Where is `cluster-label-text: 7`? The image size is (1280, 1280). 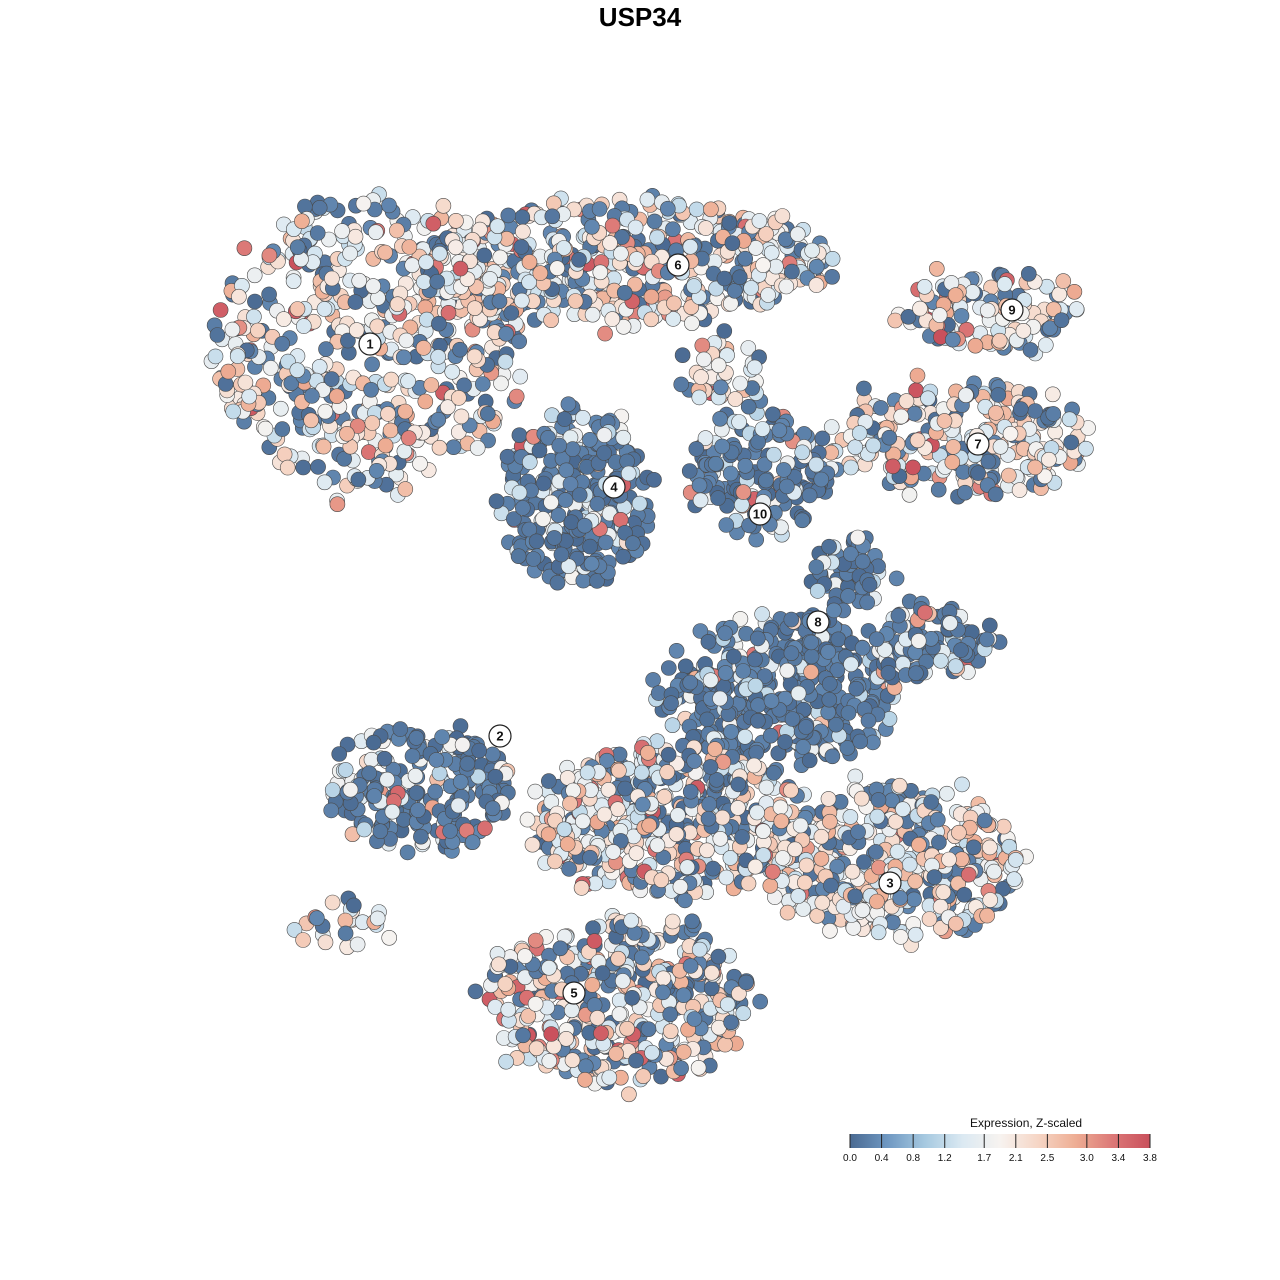
cluster-label-text: 7 is located at coordinates (977, 444).